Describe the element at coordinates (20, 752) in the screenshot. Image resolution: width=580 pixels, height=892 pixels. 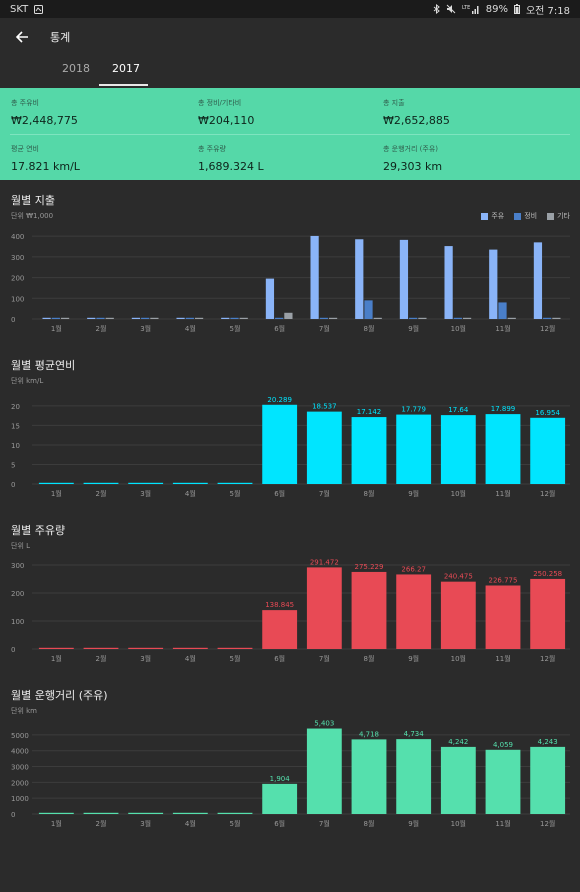
I see `y-tick-label: 4000` at that location.